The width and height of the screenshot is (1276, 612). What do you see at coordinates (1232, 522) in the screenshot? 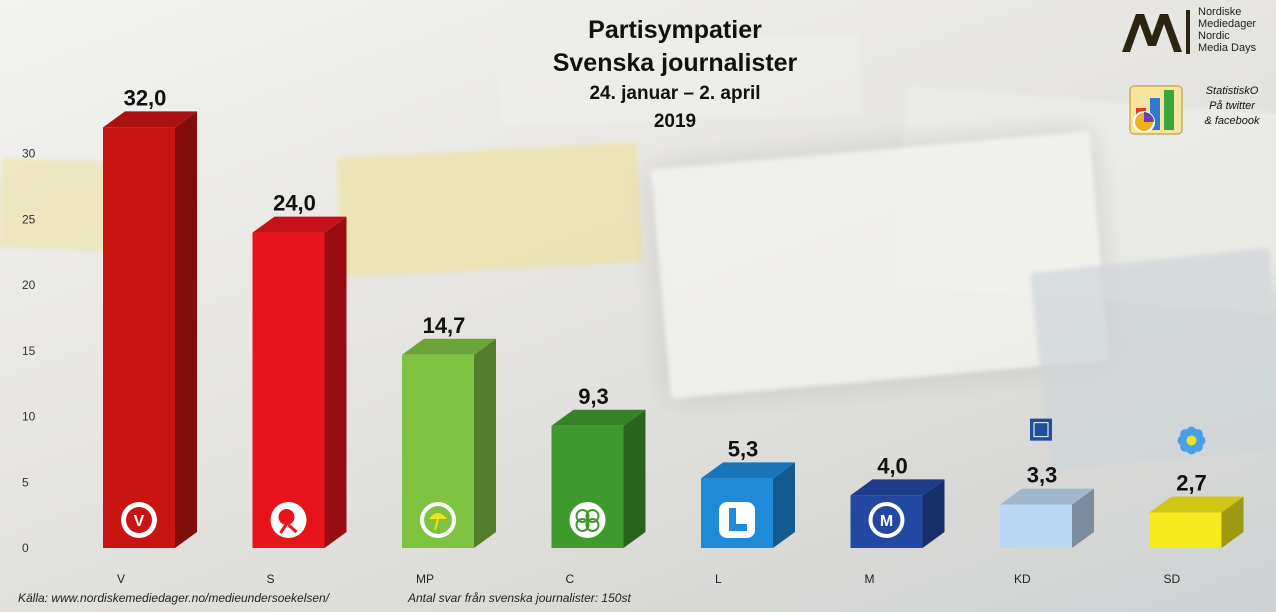
I see `bar-side-sd` at bounding box center [1232, 522].